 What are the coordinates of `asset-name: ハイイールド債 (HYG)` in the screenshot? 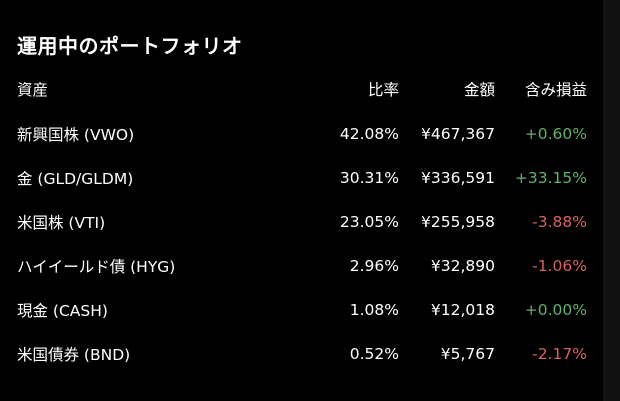 It's located at (96, 267).